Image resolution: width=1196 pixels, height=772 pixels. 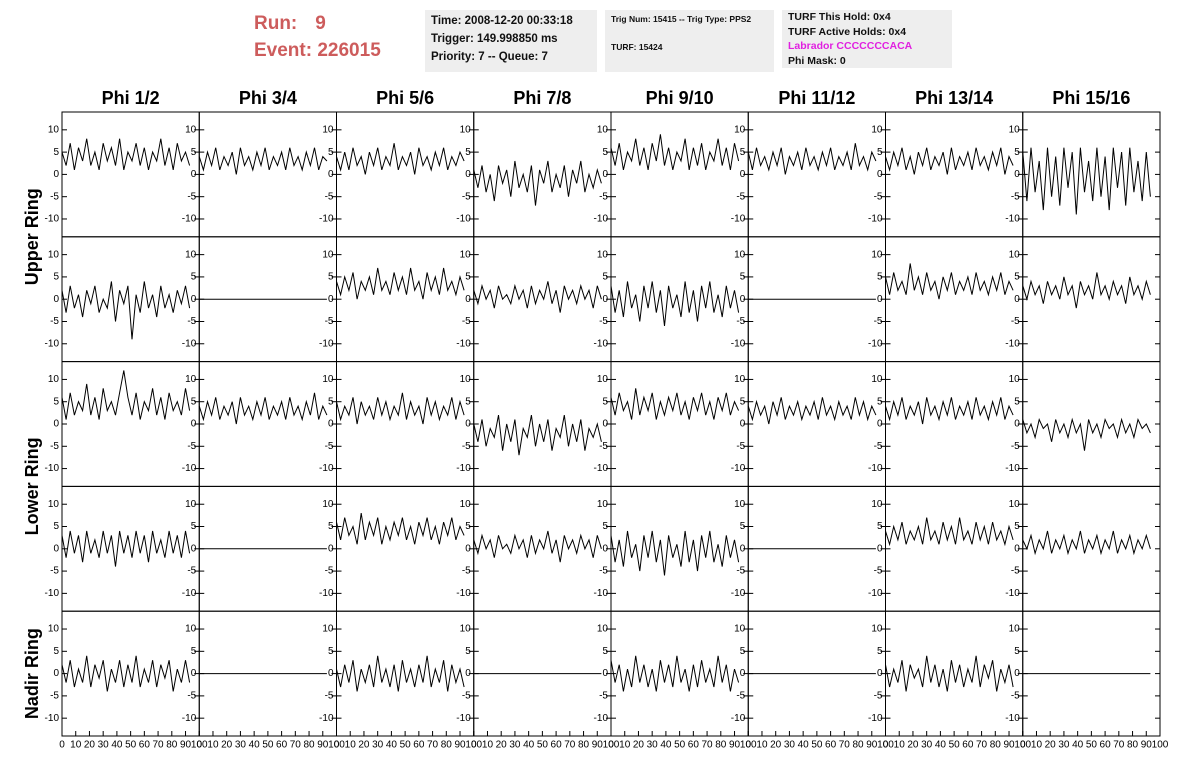 I want to click on x-tick-label: 100, so click(x=611, y=745).